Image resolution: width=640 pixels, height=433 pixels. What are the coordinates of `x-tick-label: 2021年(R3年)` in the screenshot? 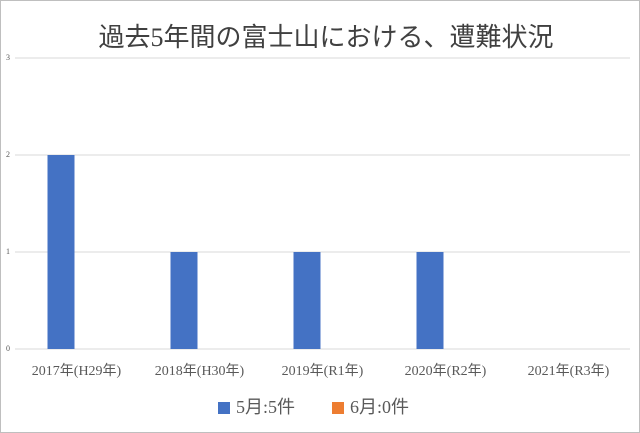 It's located at (569, 371).